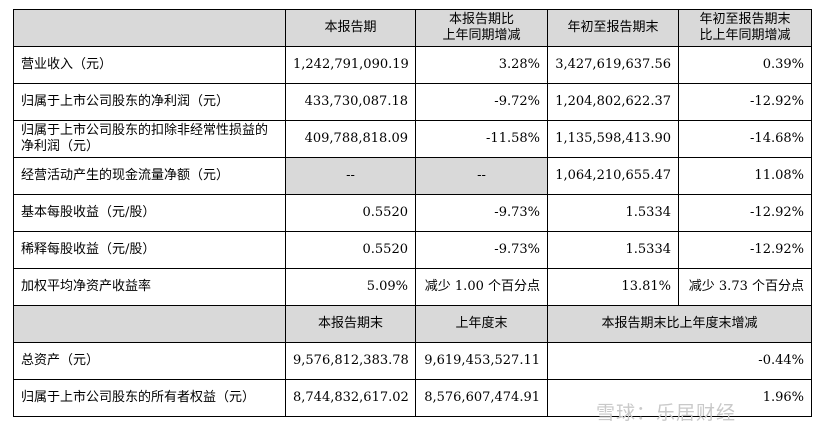 This screenshot has height=437, width=818. I want to click on row-value: 8,744,832,617.02, so click(350, 398).